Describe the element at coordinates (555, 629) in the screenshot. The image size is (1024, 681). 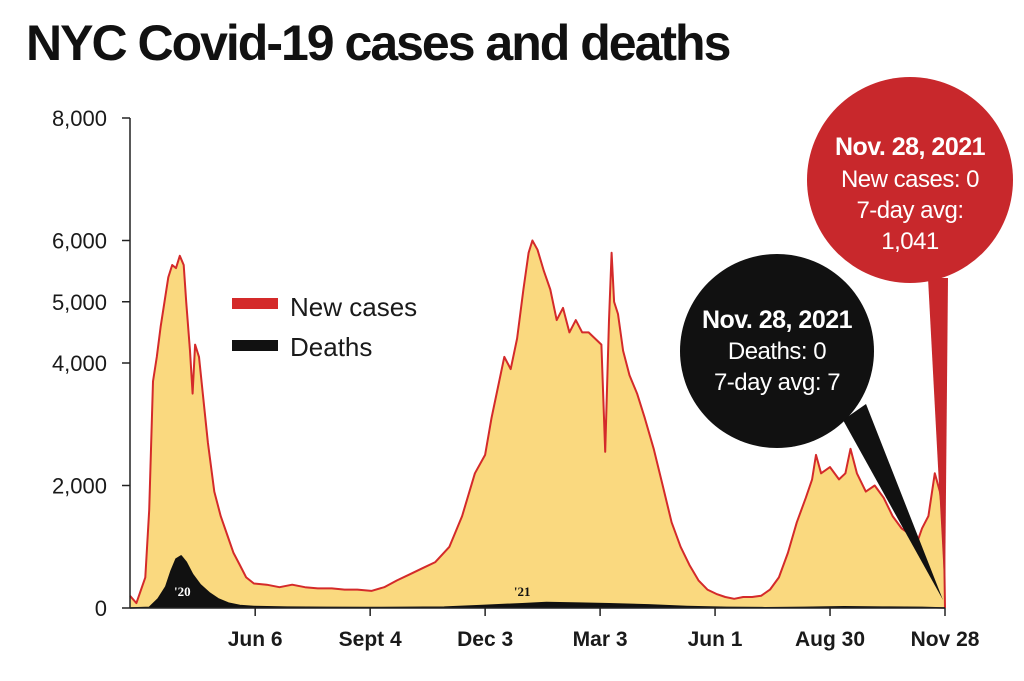
I see `x-axis: Jun 6 Sept 4 Dec 3 Mar 3 Jun 1 Aug 30 Nov 28` at that location.